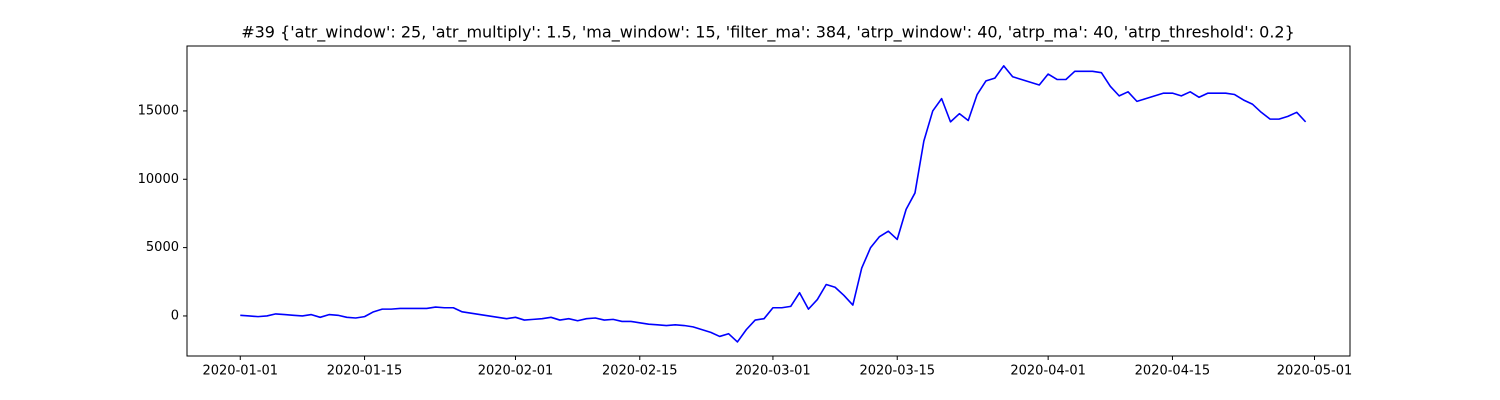  Describe the element at coordinates (162, 247) in the screenshot. I see `y-tick-label: 5000` at that location.